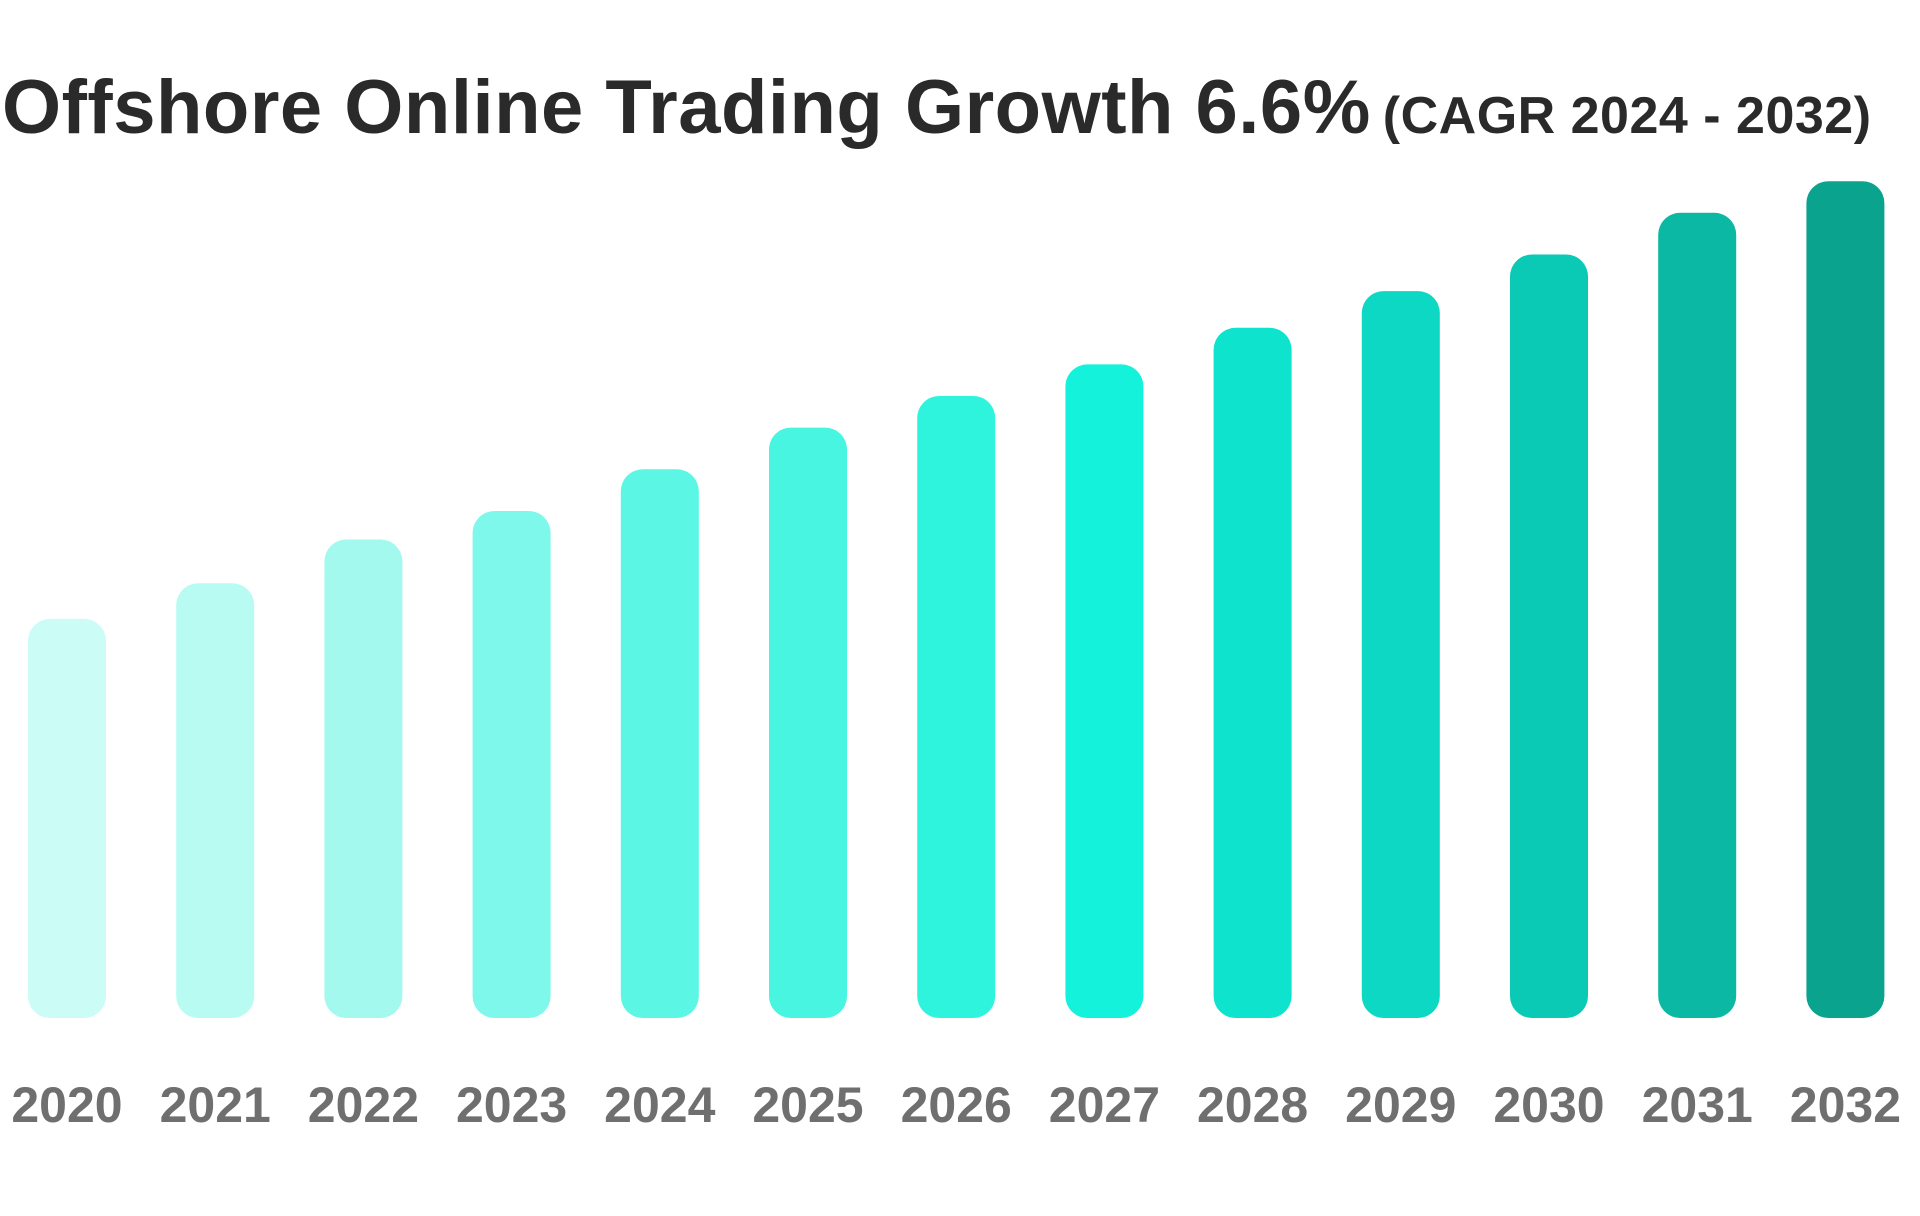  What do you see at coordinates (659, 743) in the screenshot?
I see `bar-2024` at bounding box center [659, 743].